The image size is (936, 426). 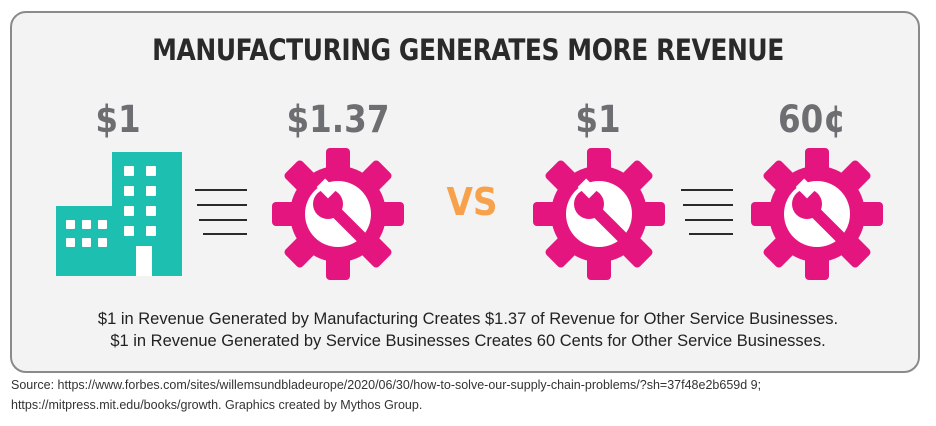 What do you see at coordinates (338, 119) in the screenshot?
I see `manufacturing-output-amount: $1.37` at bounding box center [338, 119].